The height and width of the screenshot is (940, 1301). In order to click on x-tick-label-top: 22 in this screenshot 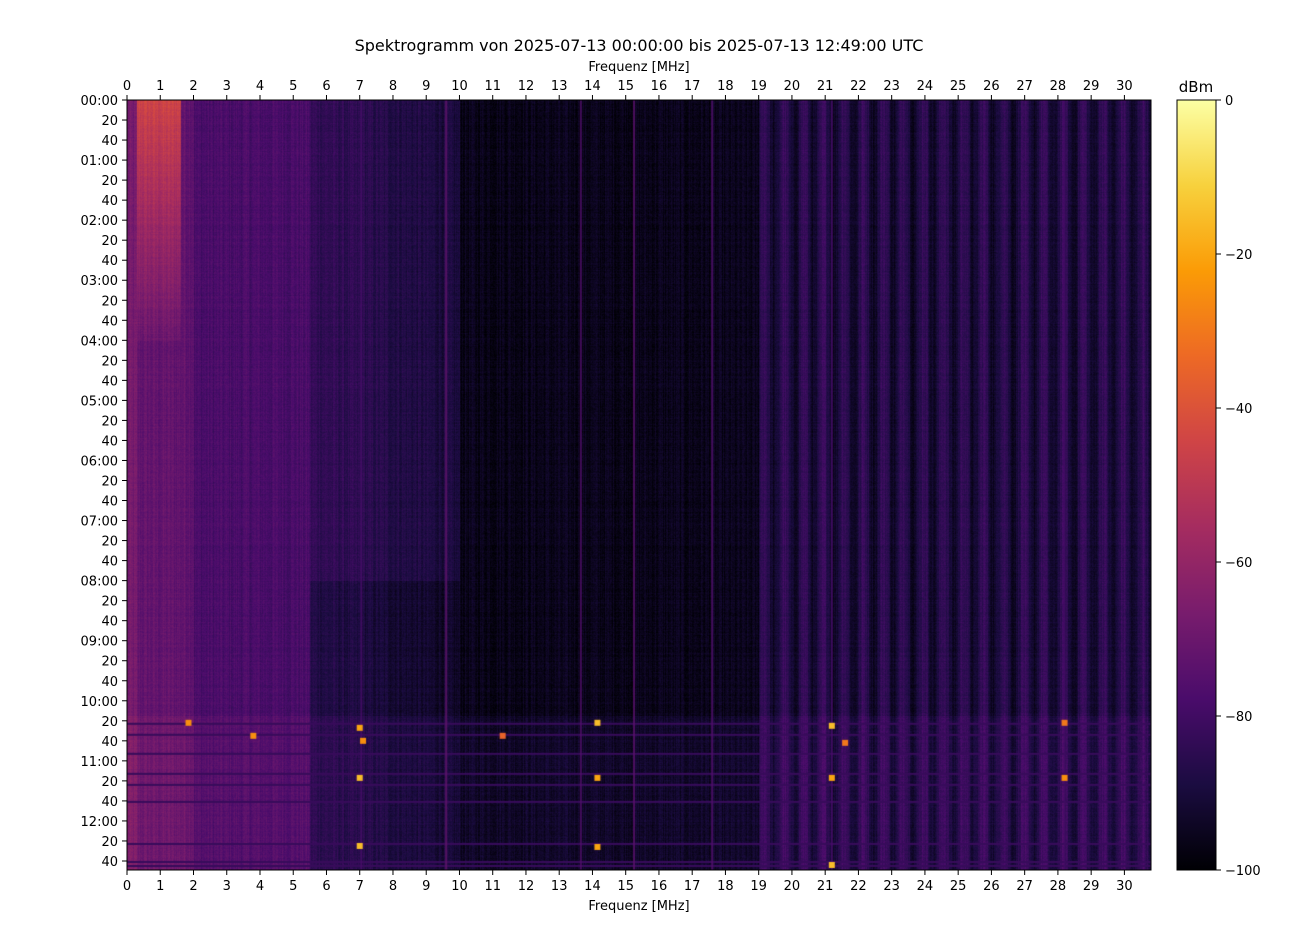, I will do `click(858, 86)`.